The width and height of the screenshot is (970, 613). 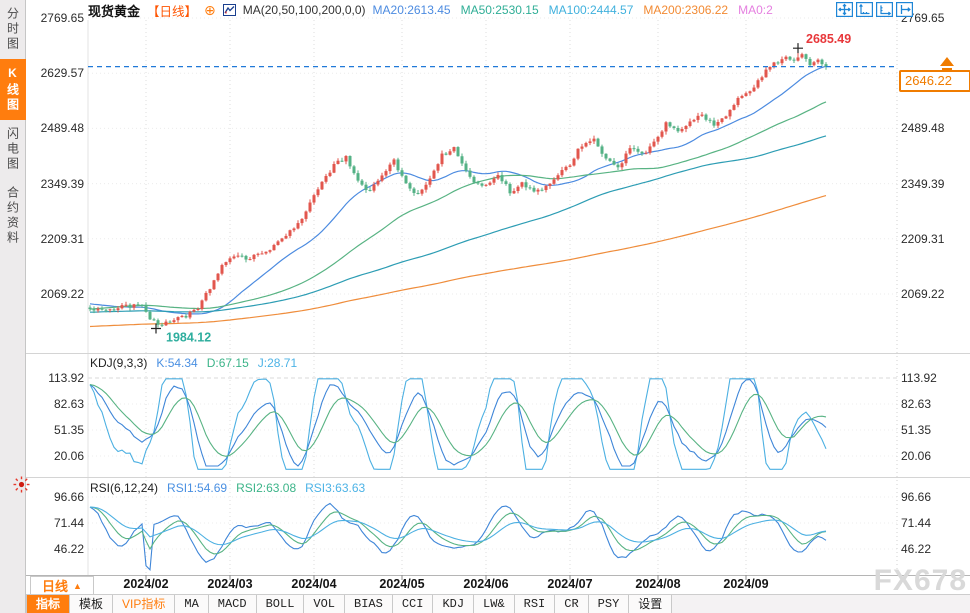 I want to click on sidebar-tab-label: 合约资料, so click(x=12, y=216).